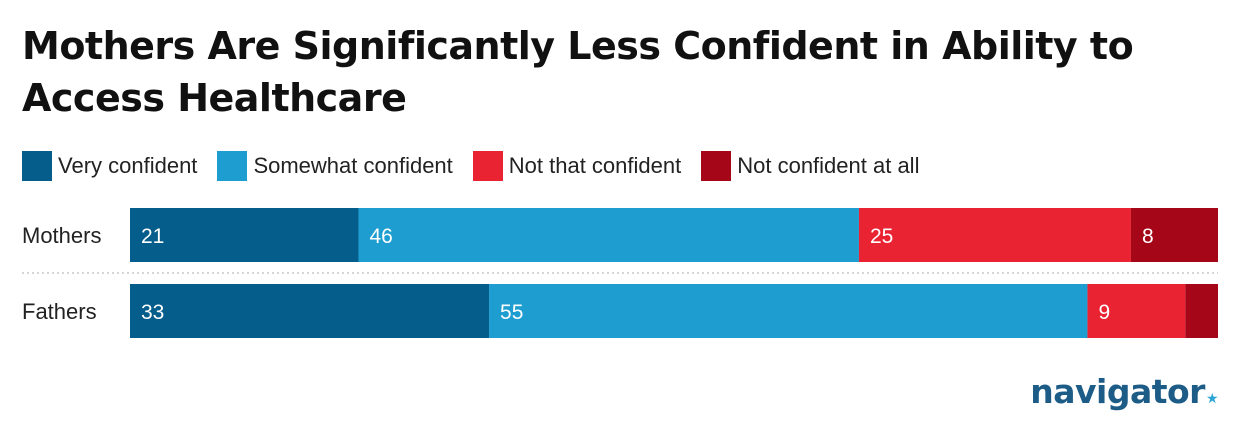 The image size is (1240, 438). I want to click on legend-label: Not confident at all, so click(828, 165).